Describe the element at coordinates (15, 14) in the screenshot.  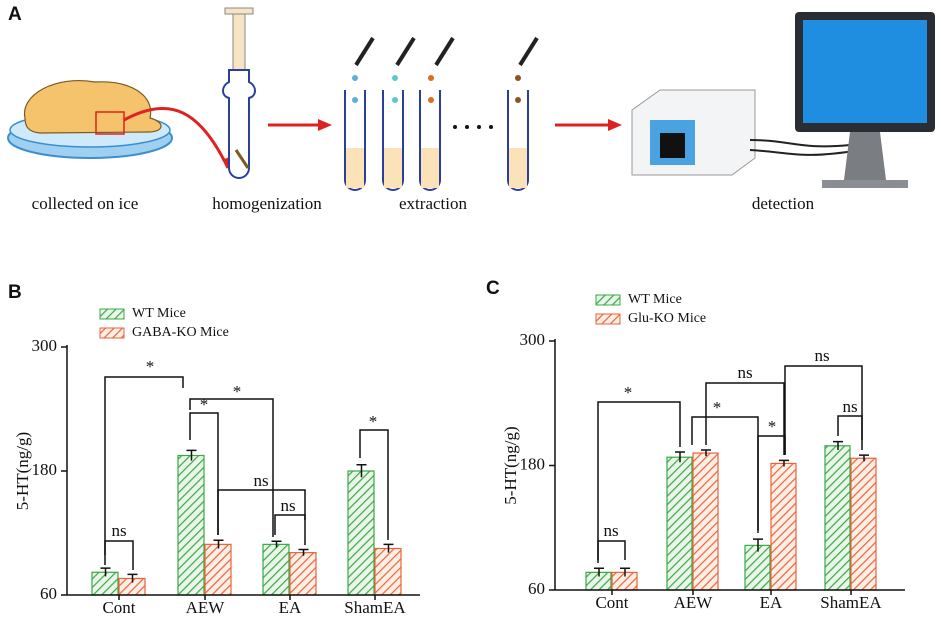
I see `panel-label: A` at that location.